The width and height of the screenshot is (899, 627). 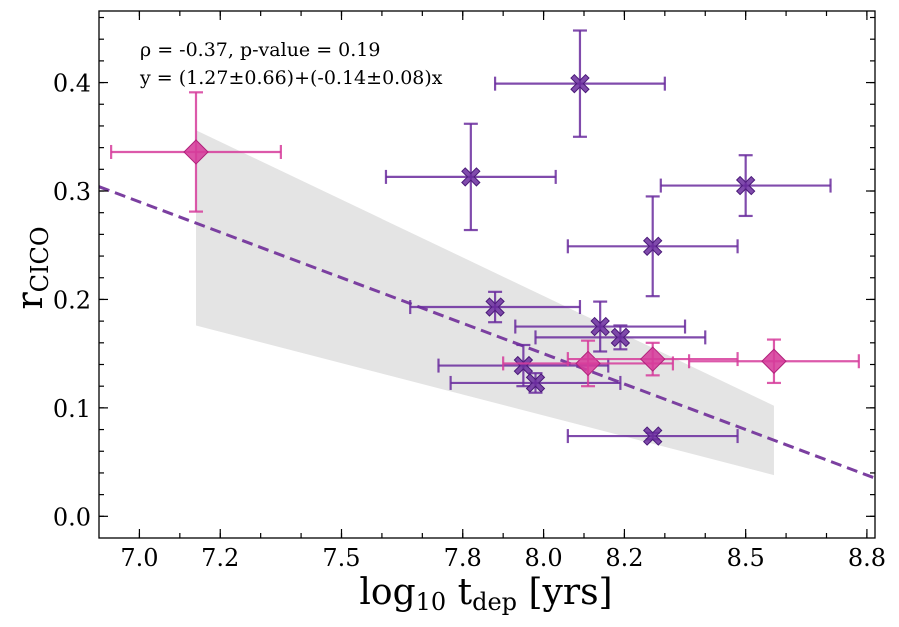 I want to click on annotation-fit-equation: y = (1.27±0.66)+(-0.14±0.08)x, so click(x=291, y=78).